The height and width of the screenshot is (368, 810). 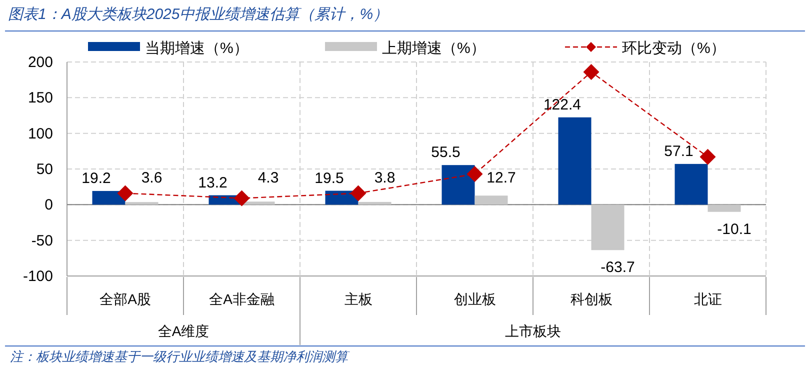 I want to click on x-tick-label: 科创板, so click(x=591, y=299).